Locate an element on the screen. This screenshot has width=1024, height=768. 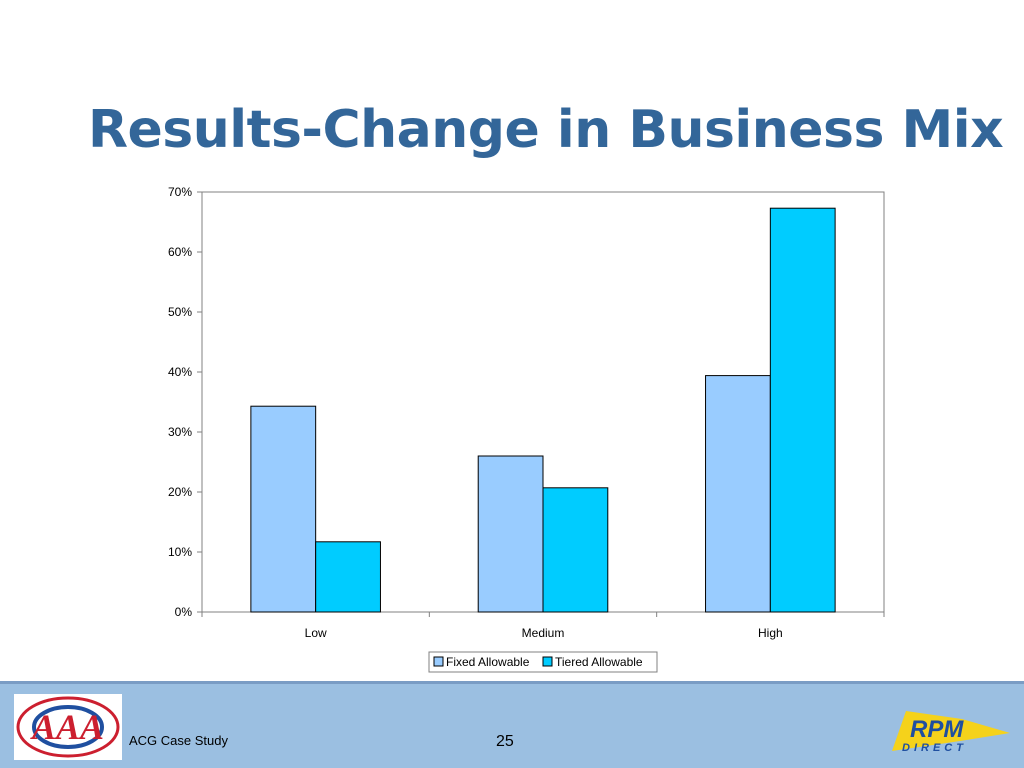
rpm-direct-logo: RPM DIRECT is located at coordinates (951, 728).